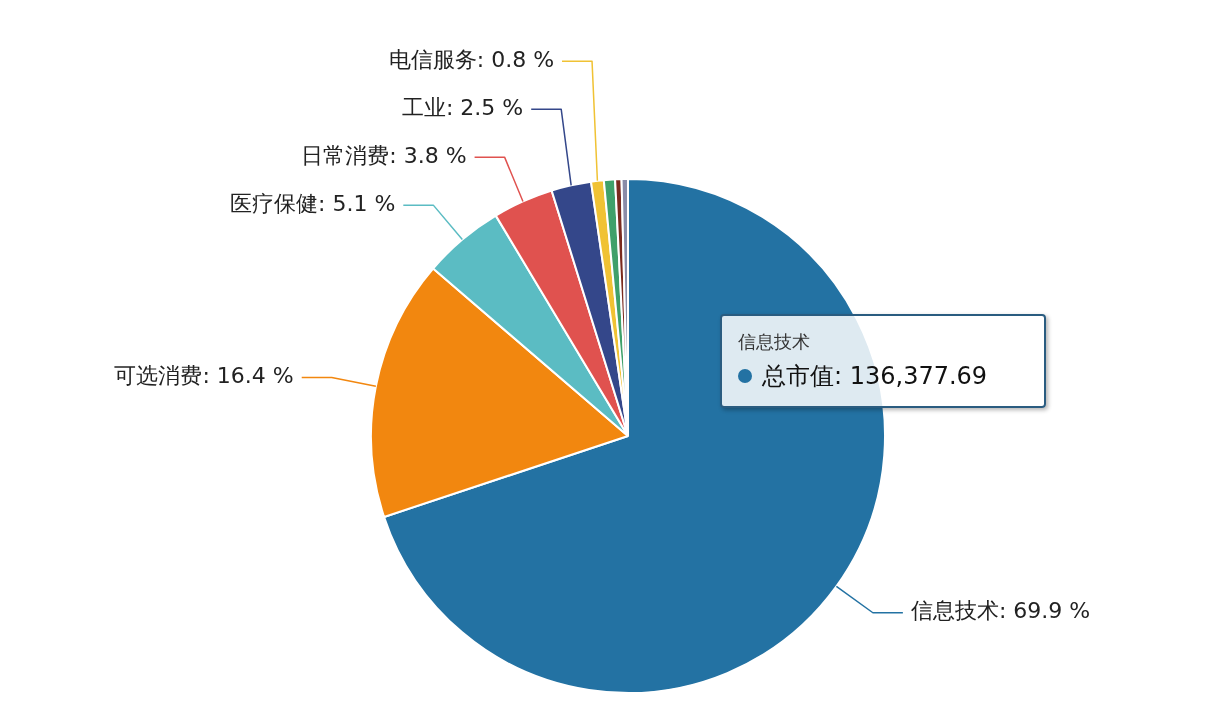  I want to click on data-label: : 2.5 %, so click(484, 107).